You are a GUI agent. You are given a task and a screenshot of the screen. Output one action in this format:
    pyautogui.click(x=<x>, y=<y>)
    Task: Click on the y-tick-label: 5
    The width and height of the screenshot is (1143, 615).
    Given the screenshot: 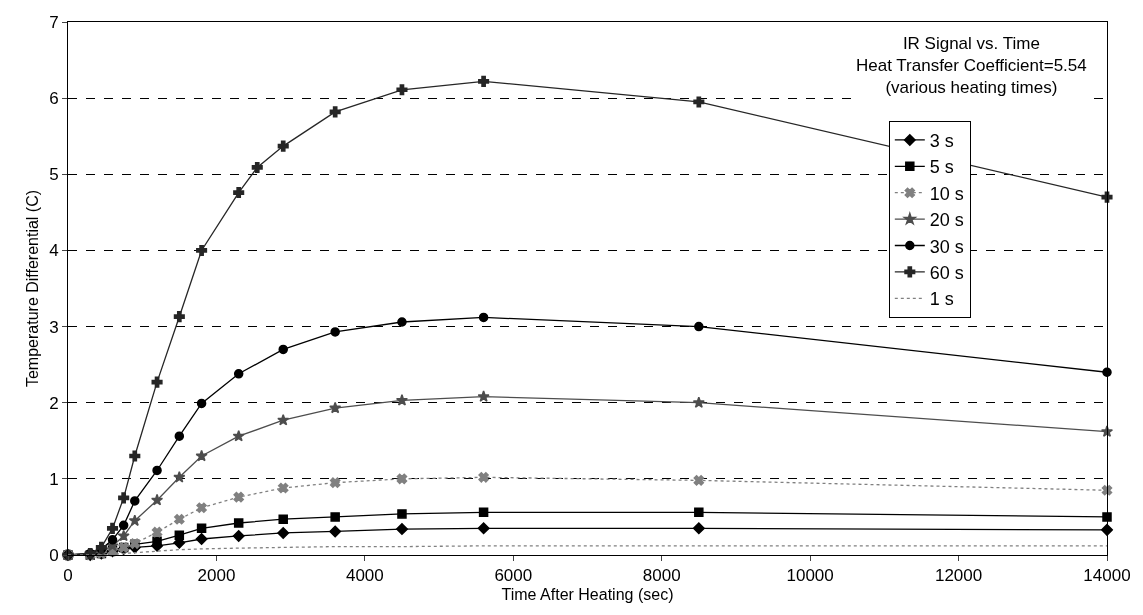 What is the action you would take?
    pyautogui.click(x=54, y=175)
    